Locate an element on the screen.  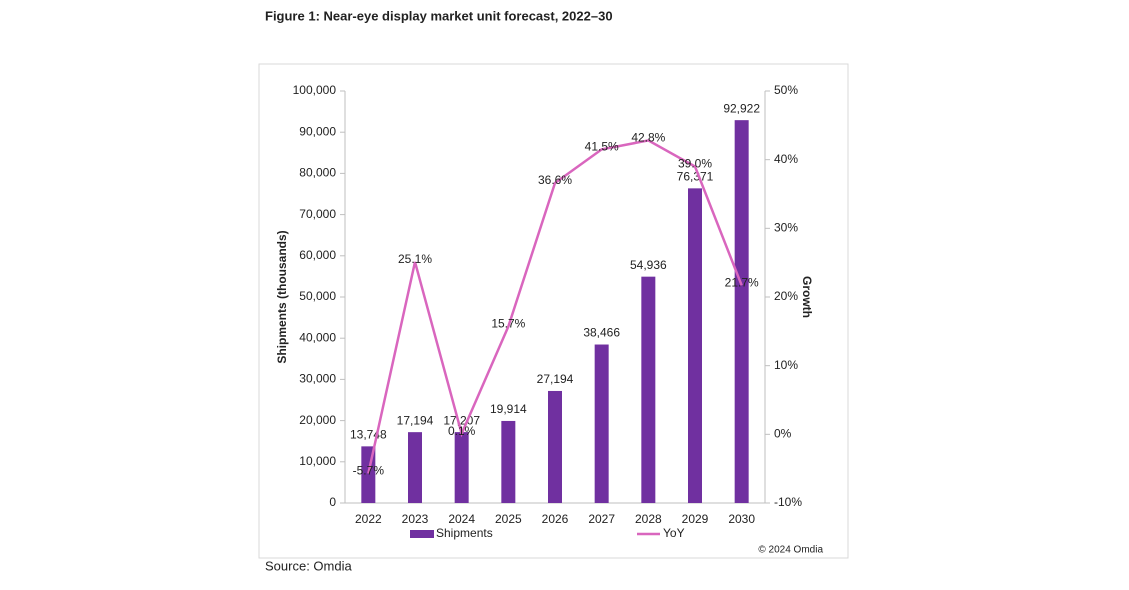
bar-value-label: 92,922 is located at coordinates (741, 108).